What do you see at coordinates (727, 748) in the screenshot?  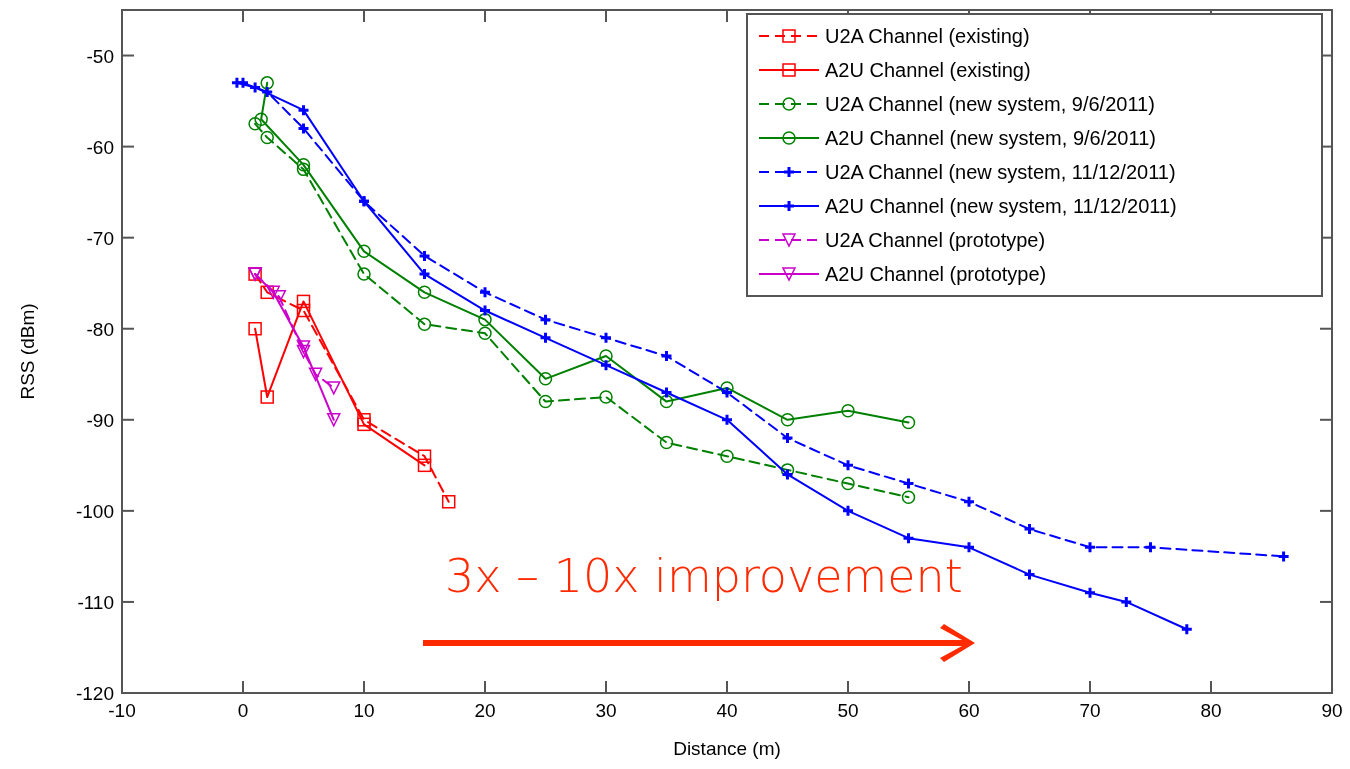 I see `x-axis-title: Distance (m)` at bounding box center [727, 748].